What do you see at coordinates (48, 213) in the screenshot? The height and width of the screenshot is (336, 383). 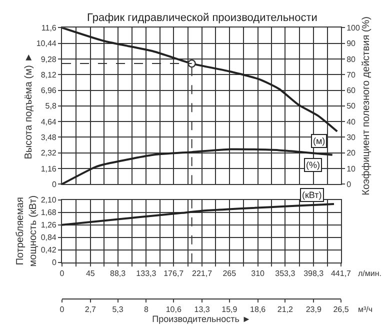 I see `y-tick-label: 1,68` at bounding box center [48, 213].